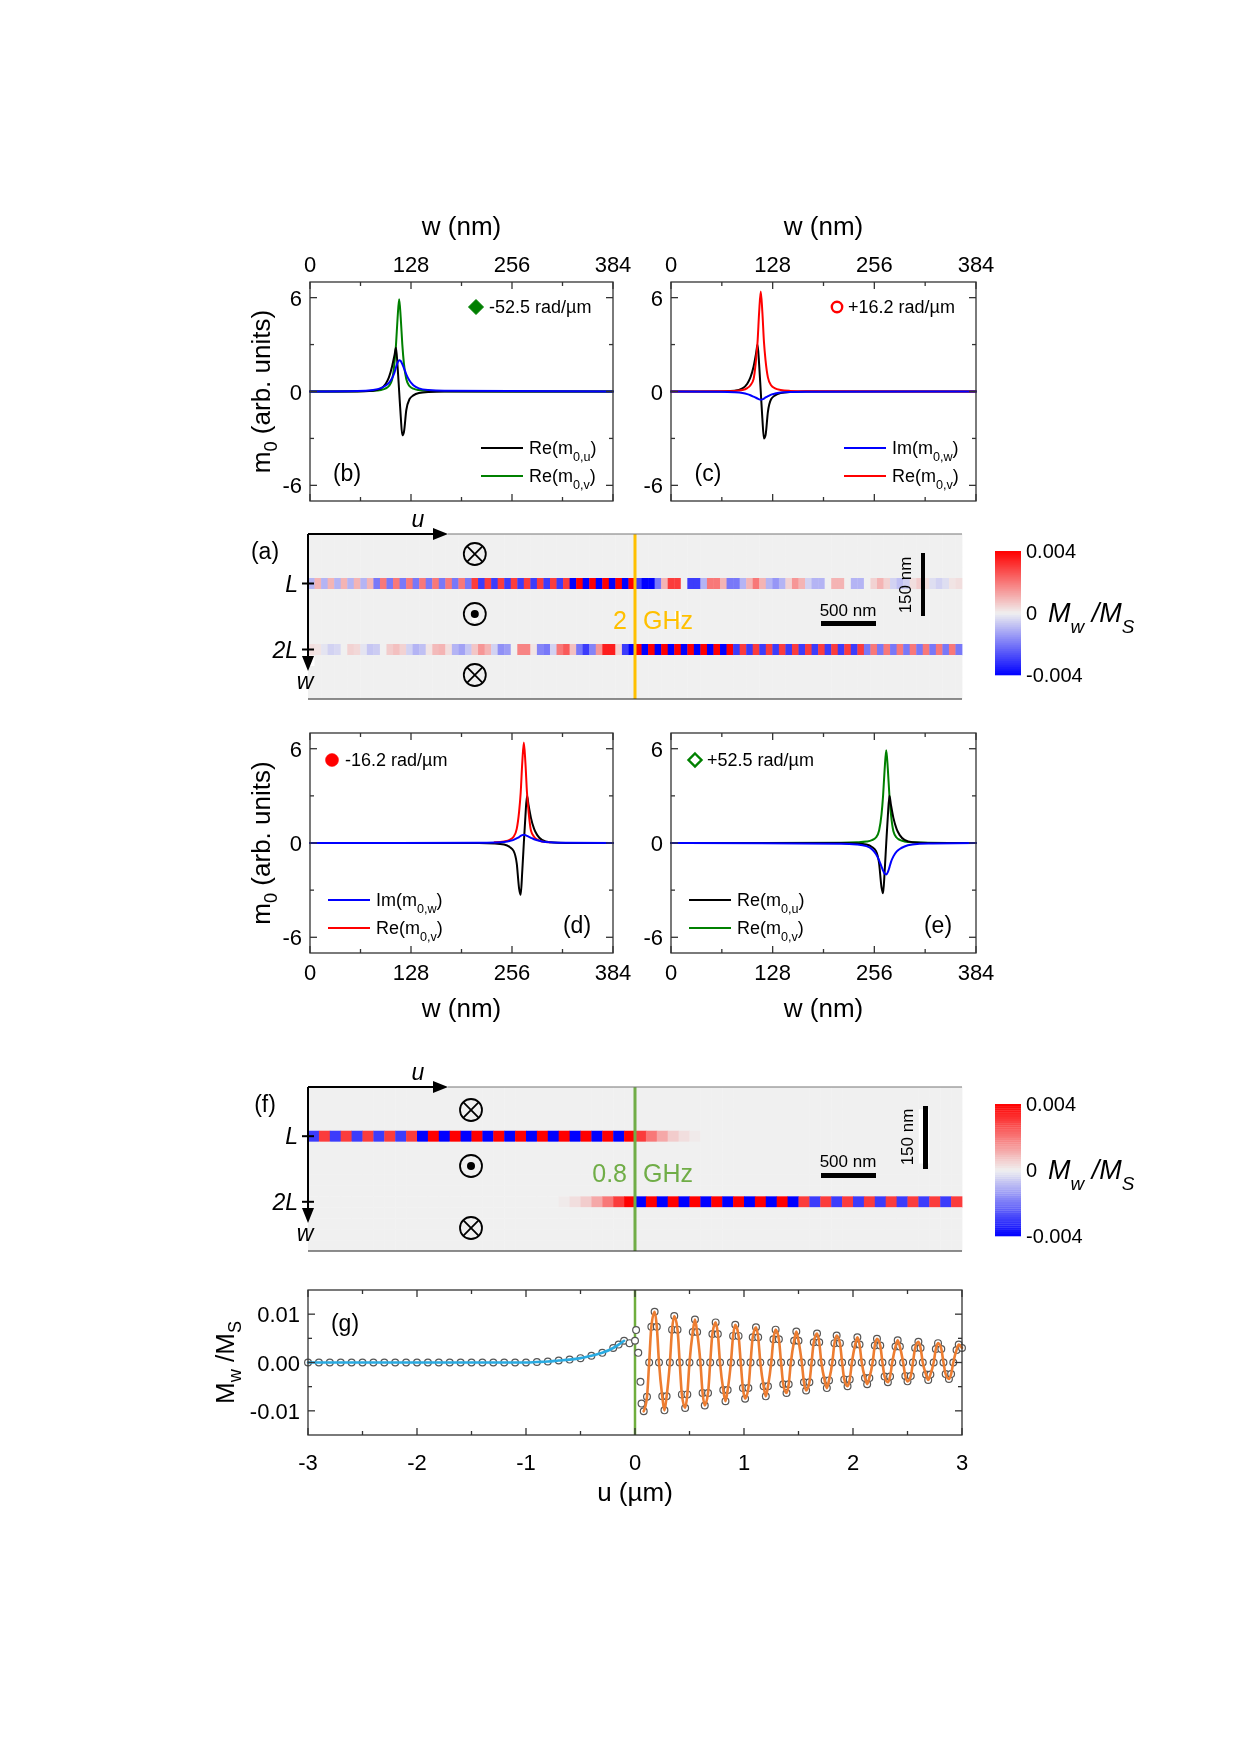 This screenshot has width=1241, height=1755. Describe the element at coordinates (853, 1462) in the screenshot. I see `x-tick-label: 2` at that location.